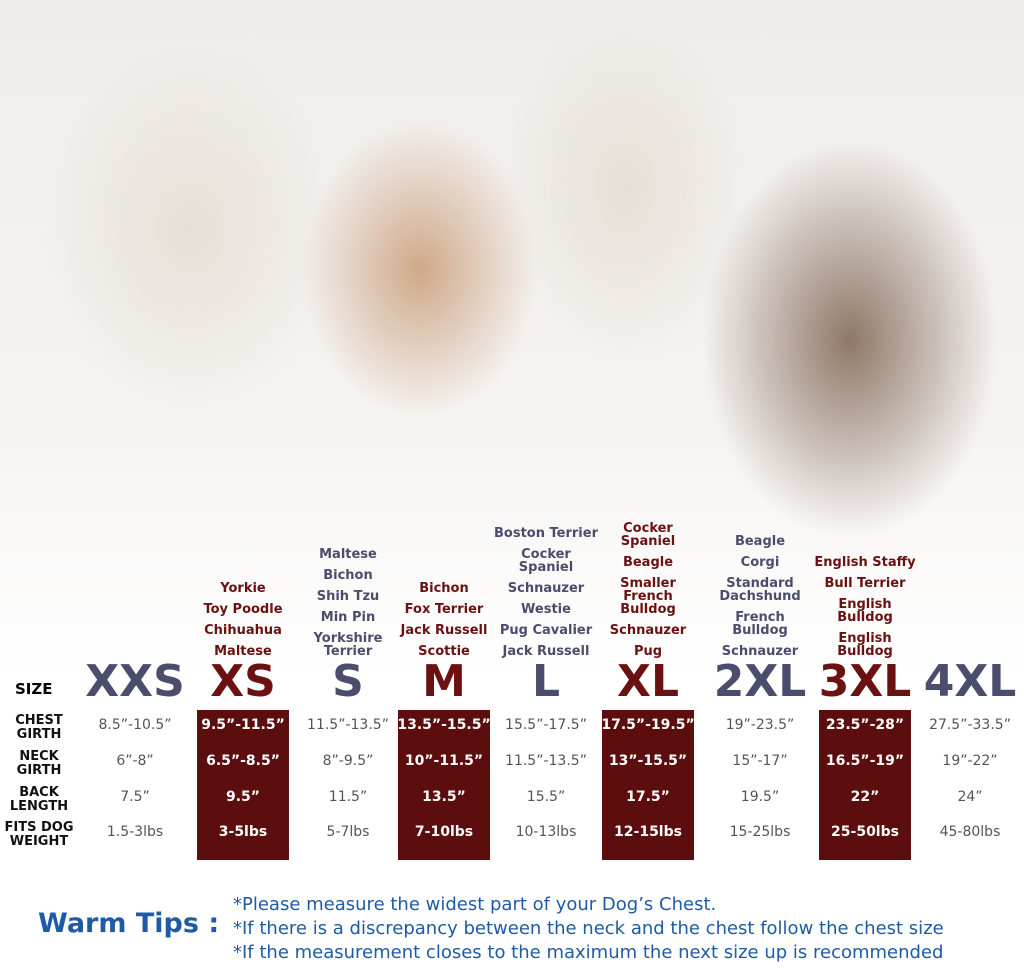 The height and width of the screenshot is (968, 1024). What do you see at coordinates (760, 624) in the screenshot?
I see `breed: French Bulldog` at bounding box center [760, 624].